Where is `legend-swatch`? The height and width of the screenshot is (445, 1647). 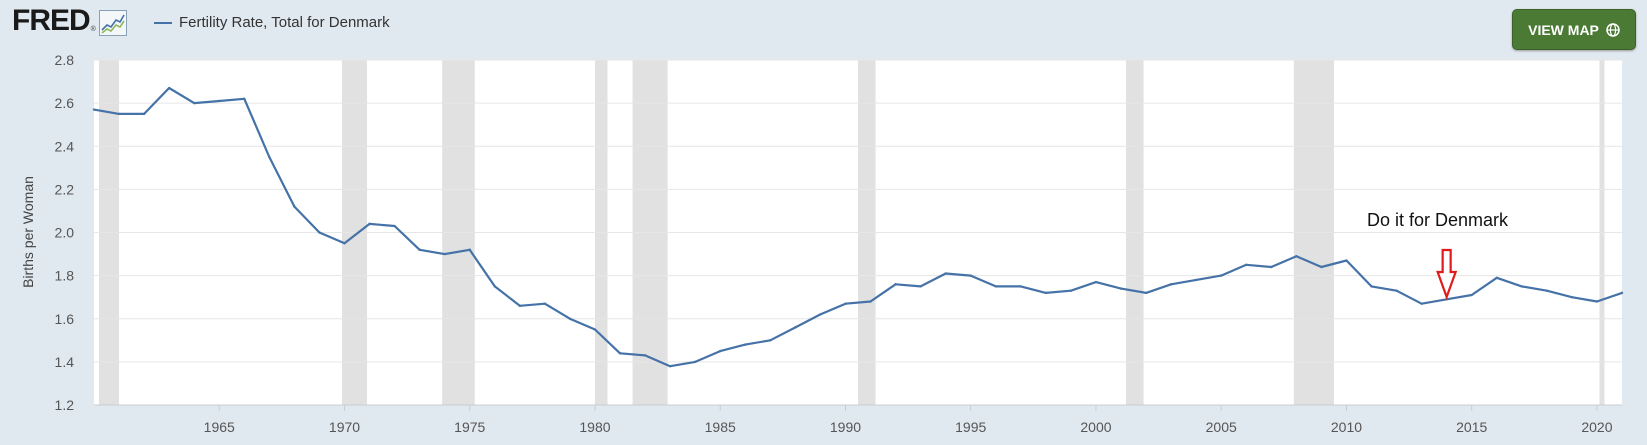 legend-swatch is located at coordinates (163, 22).